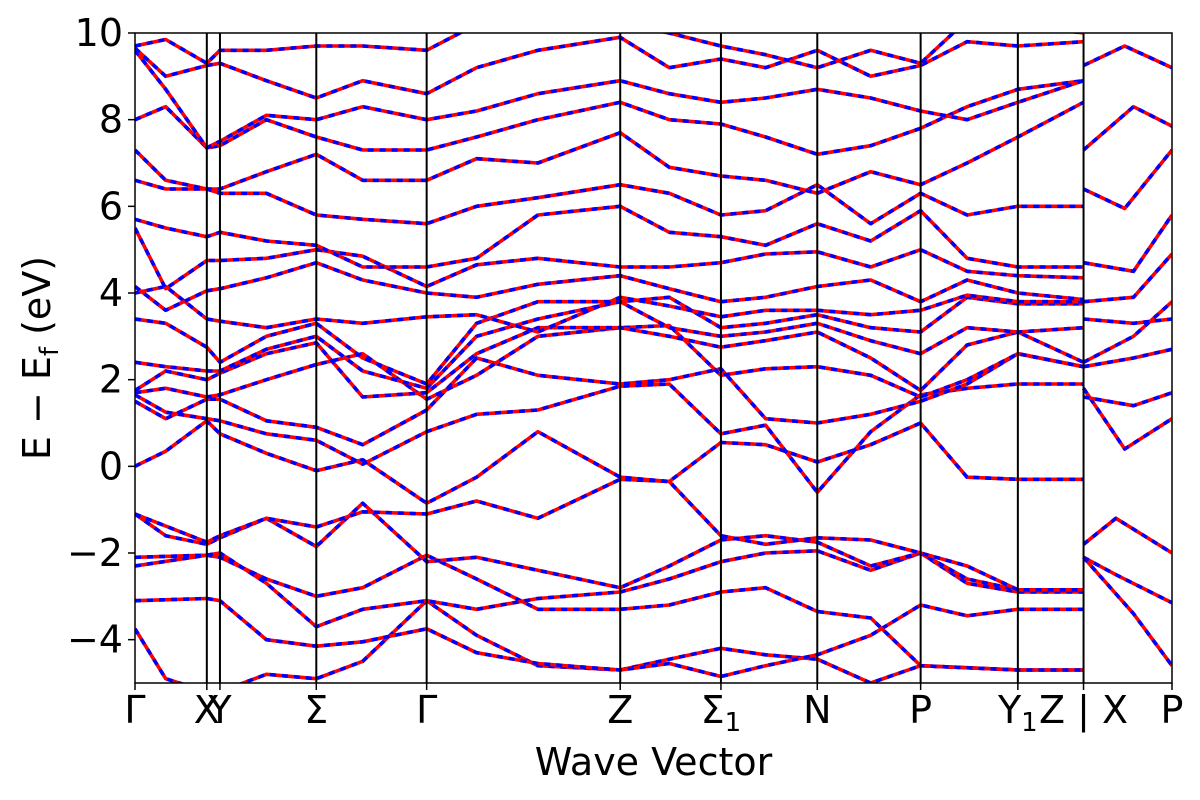  Describe the element at coordinates (99, 33) in the screenshot. I see `y-tick-label: 10` at that location.